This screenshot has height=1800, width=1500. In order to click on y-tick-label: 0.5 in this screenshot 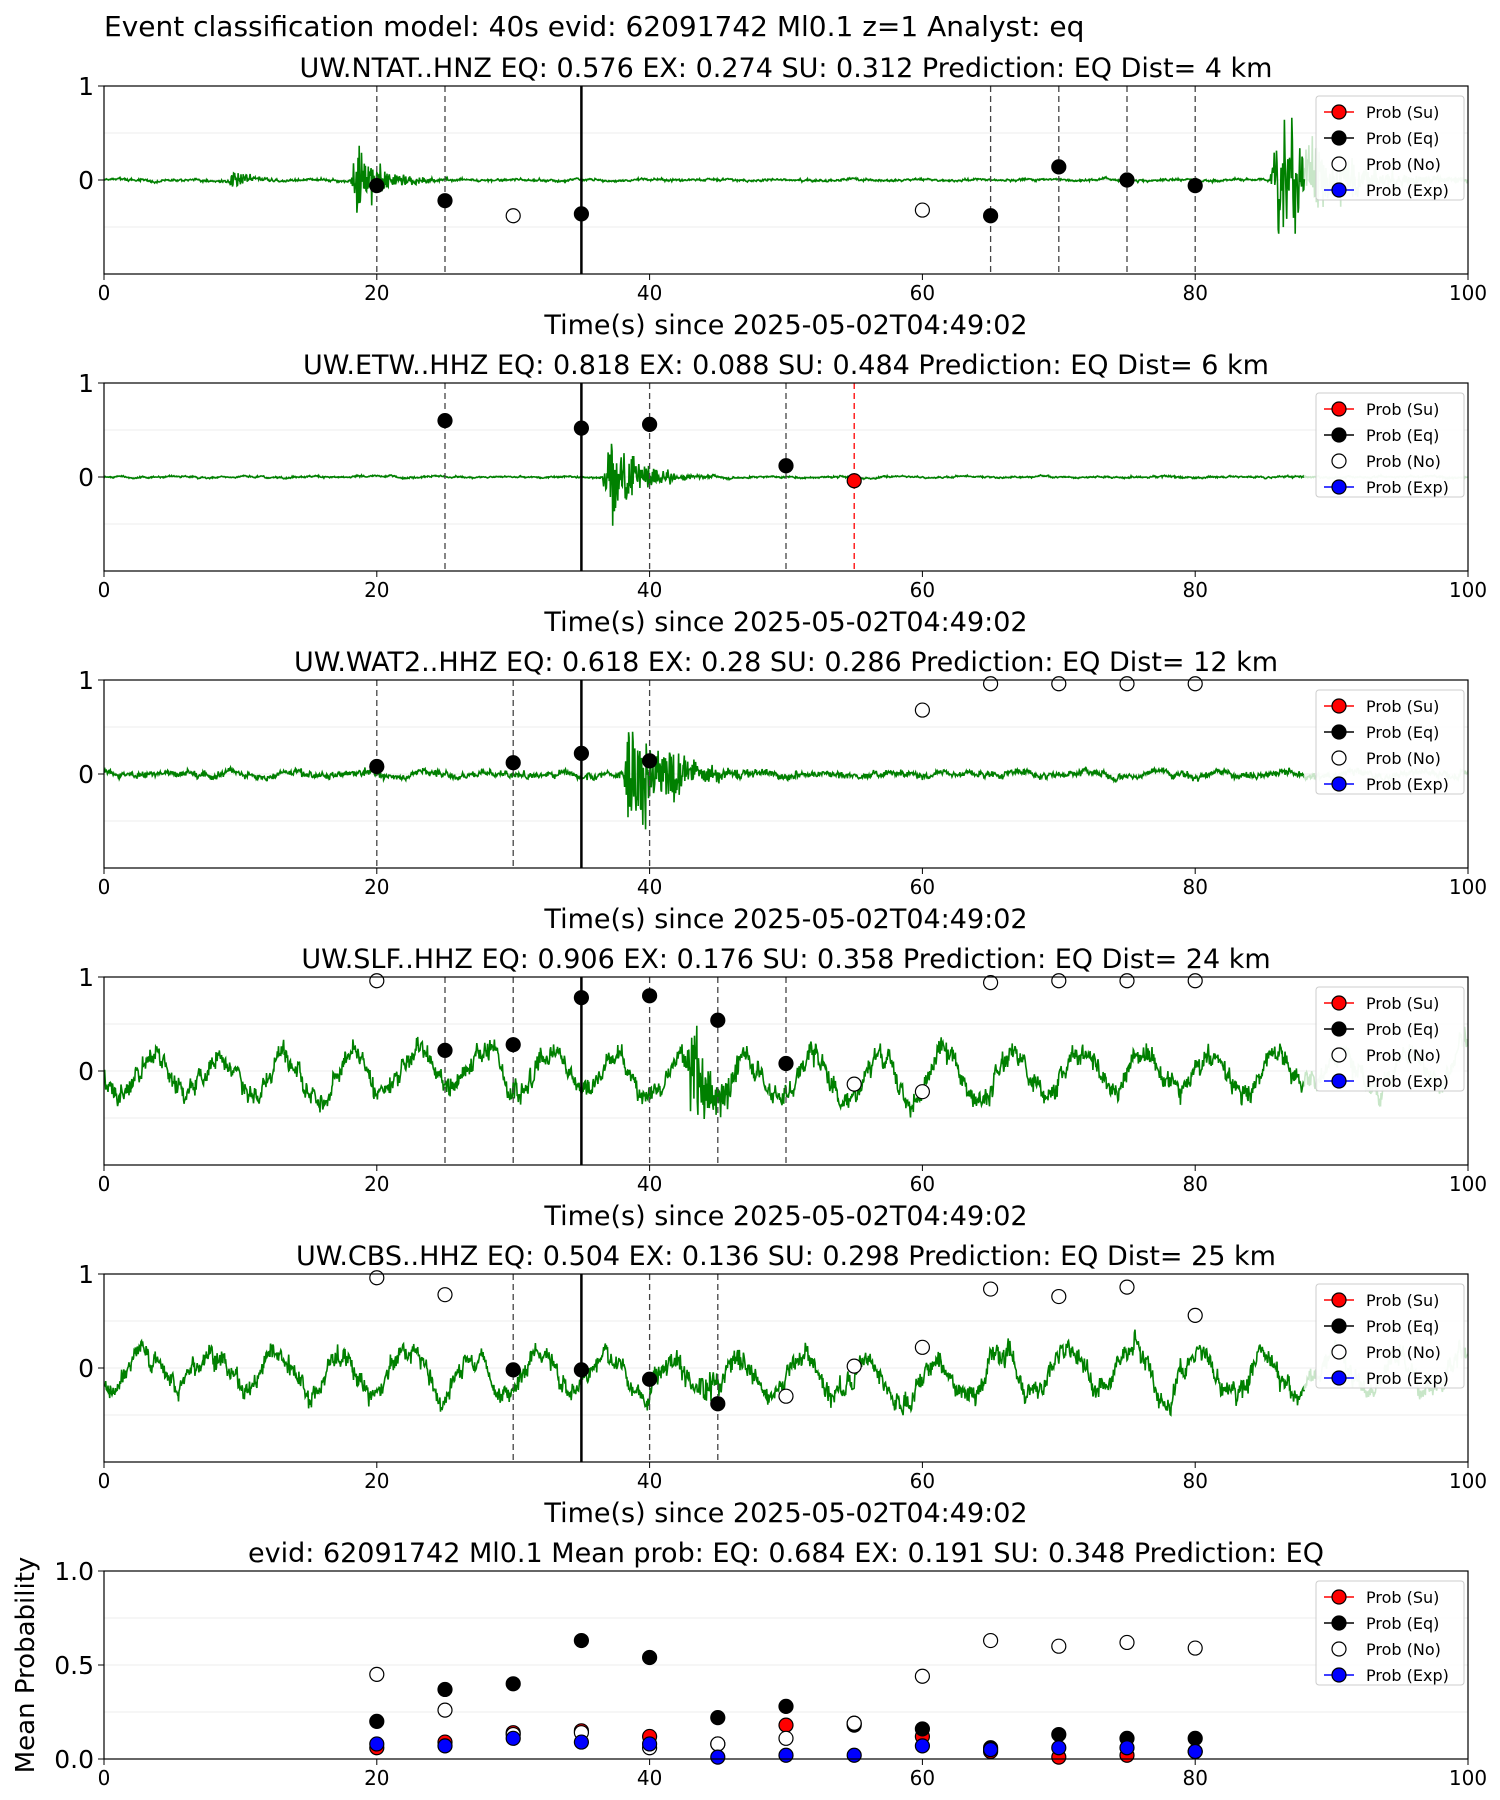, I will do `click(74, 1665)`.